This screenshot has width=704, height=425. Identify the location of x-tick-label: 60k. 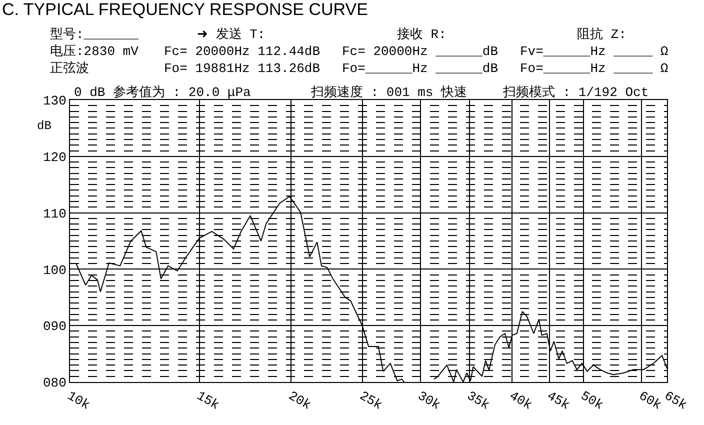
(650, 400).